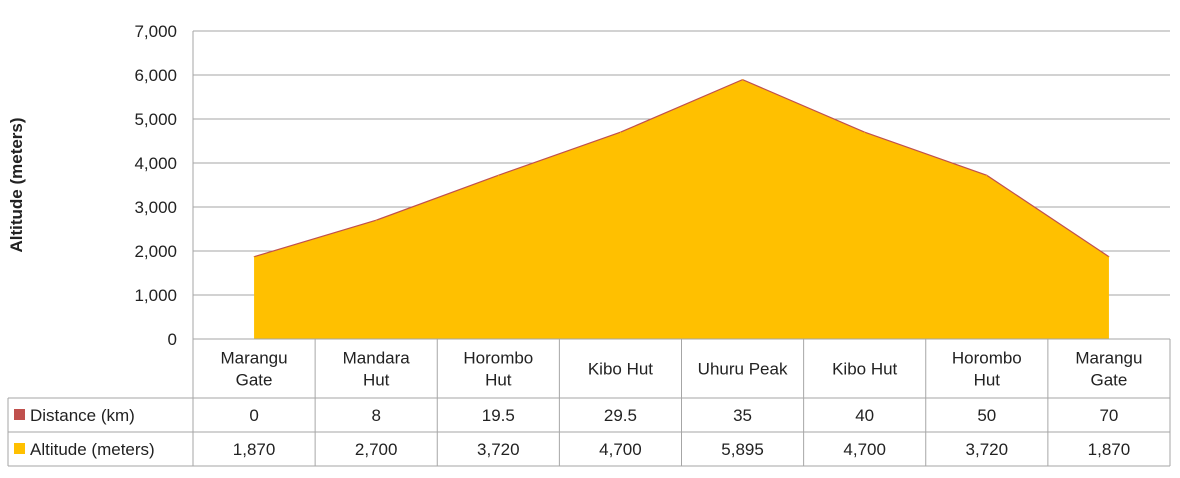 Image resolution: width=1180 pixels, height=478 pixels. What do you see at coordinates (742, 415) in the screenshot?
I see `data-cell: 35` at bounding box center [742, 415].